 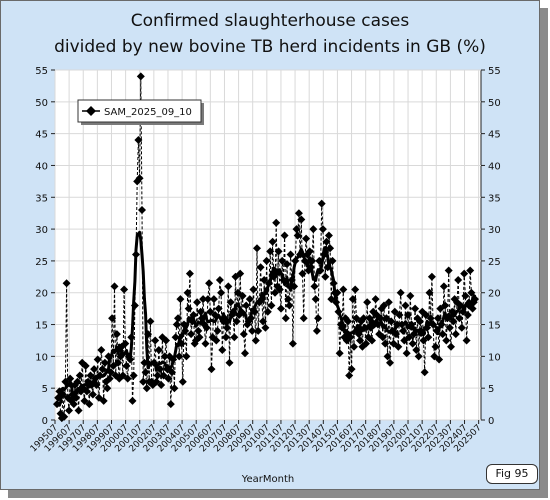 I want to click on y-tick-label: 35, so click(x=41, y=198).